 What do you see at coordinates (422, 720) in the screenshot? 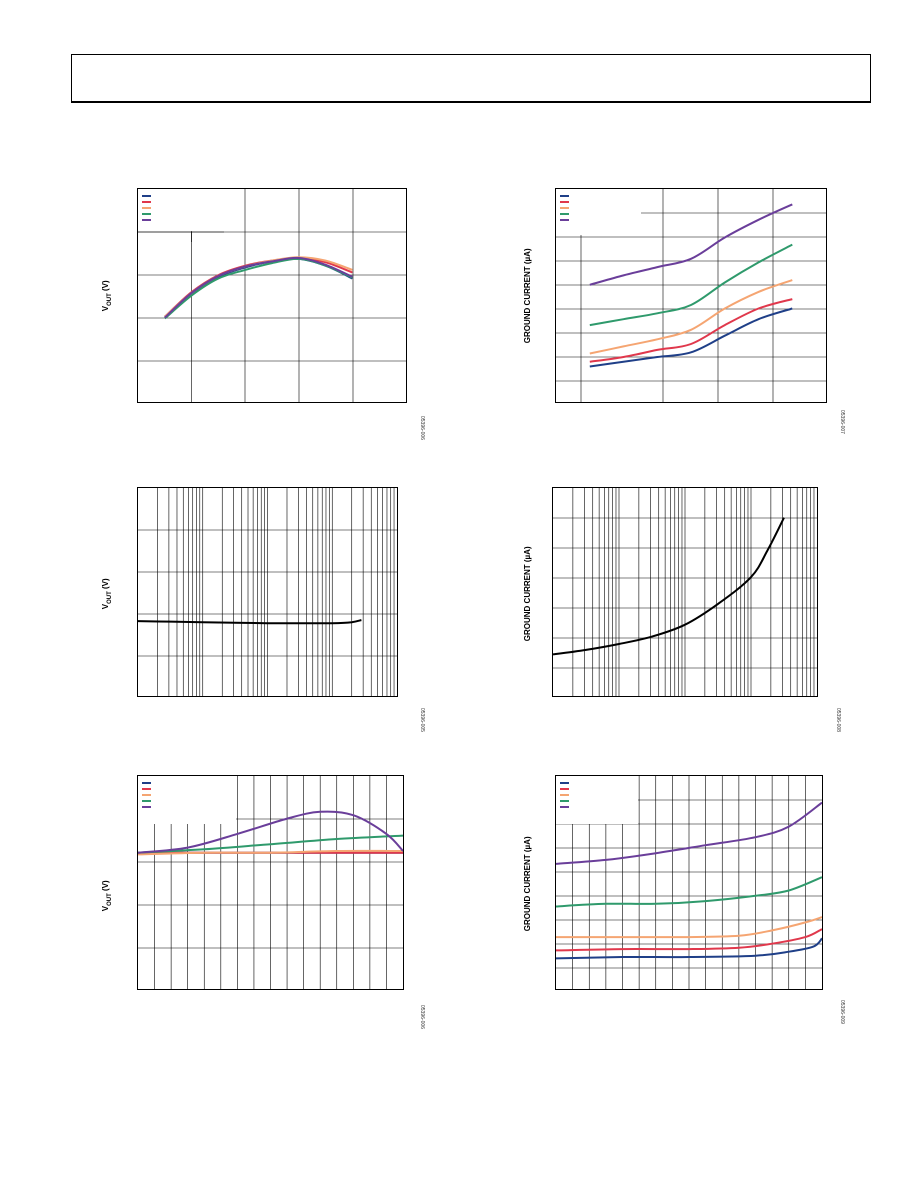
I see `figure-id: 05396-005` at bounding box center [422, 720].